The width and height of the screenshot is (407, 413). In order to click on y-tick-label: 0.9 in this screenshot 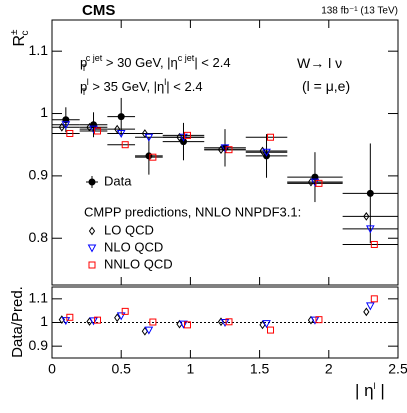, I will do `click(39, 175)`.